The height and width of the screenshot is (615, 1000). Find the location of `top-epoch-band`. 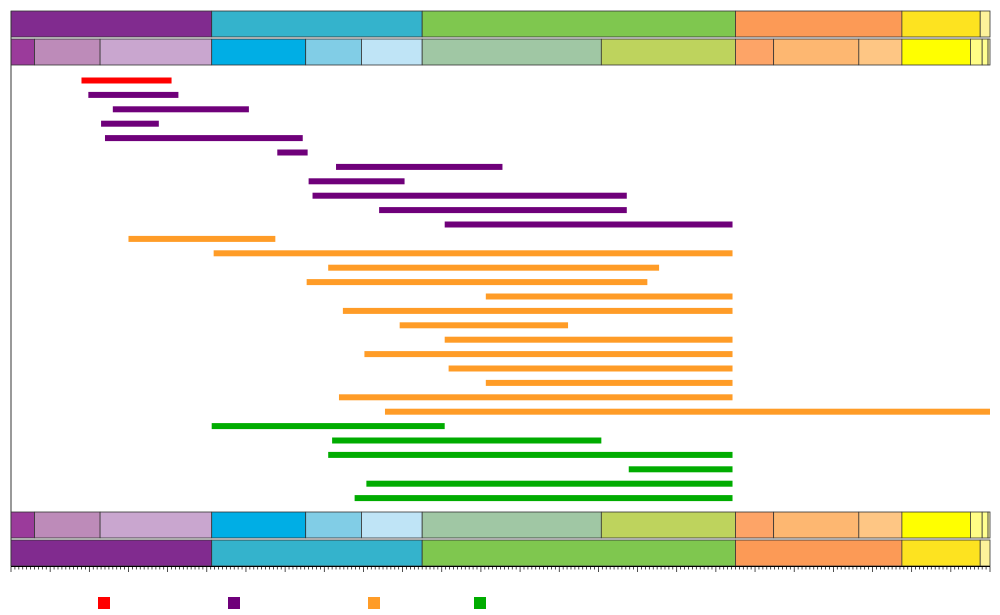

top-epoch-band is located at coordinates (500, 52).